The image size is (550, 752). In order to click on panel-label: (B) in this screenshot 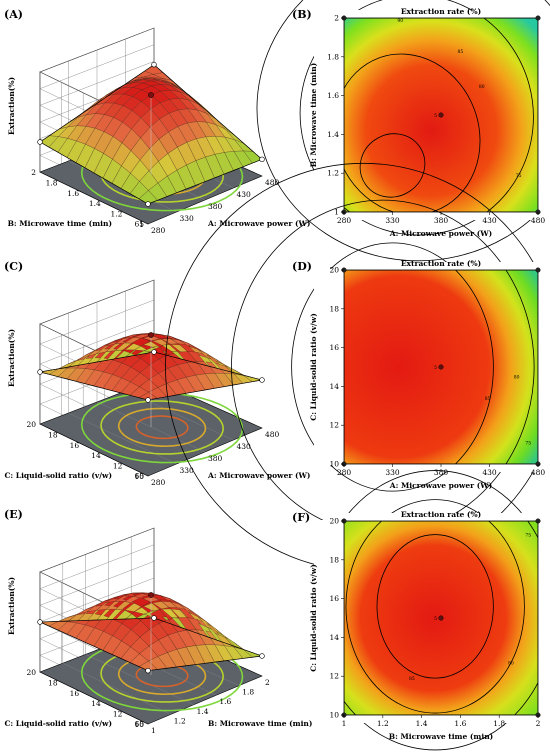, I will do `click(302, 14)`.